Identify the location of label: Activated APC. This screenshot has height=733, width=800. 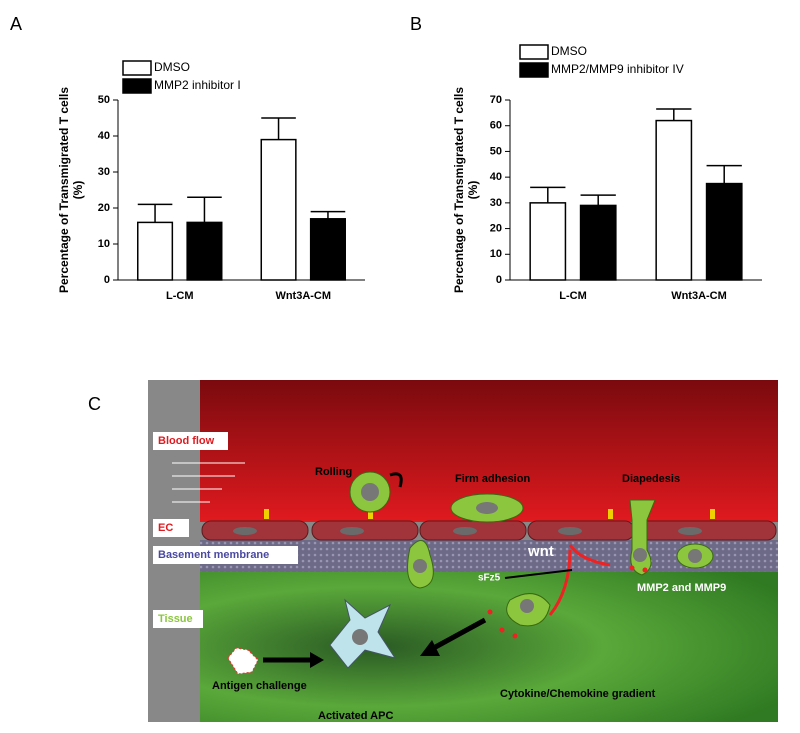
(355, 716).